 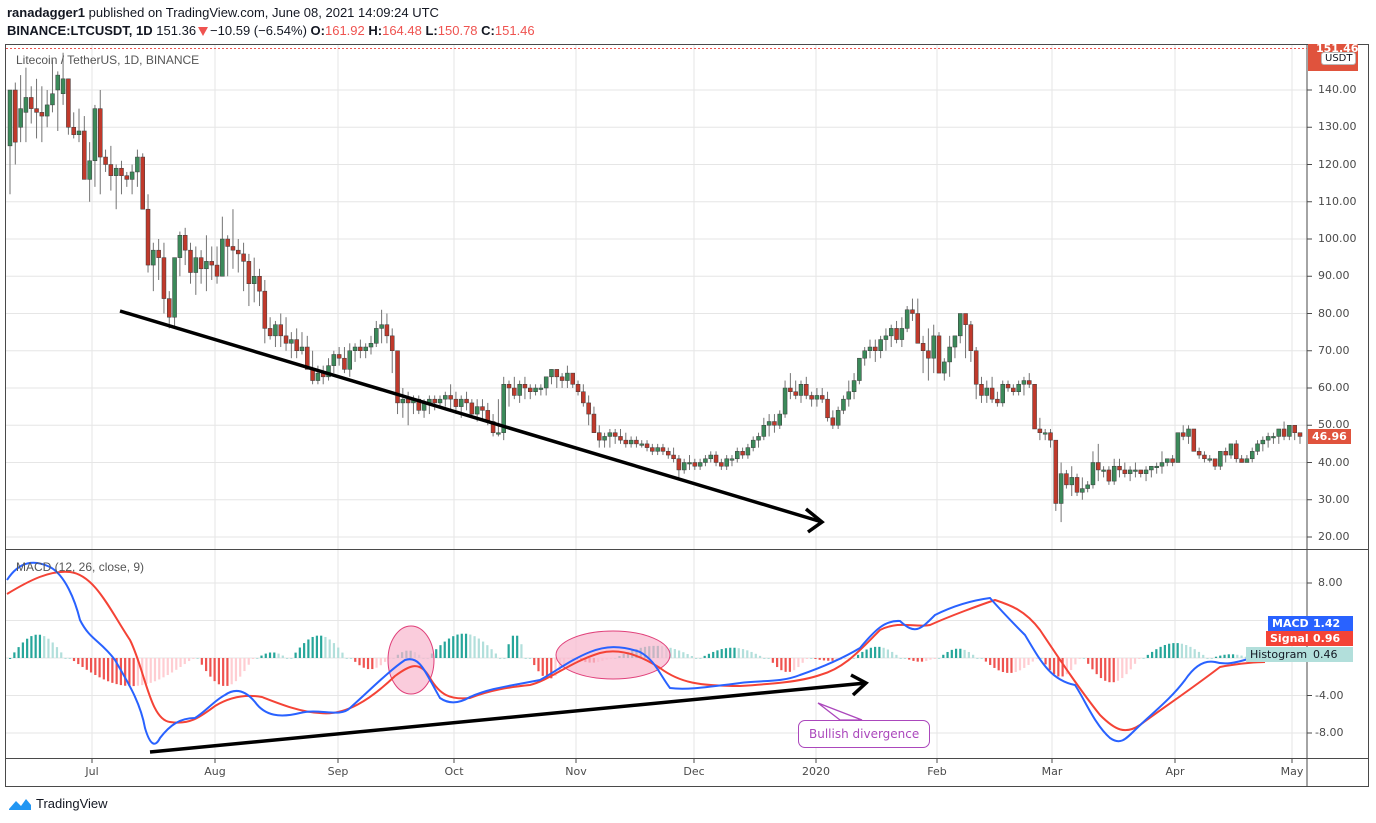 I want to click on current-price-tag: 46.96, so click(x=1329, y=436).